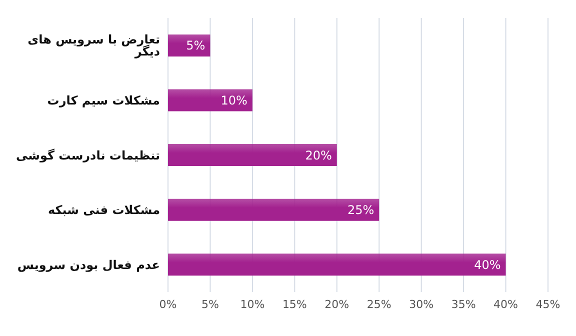 The height and width of the screenshot is (336, 576). What do you see at coordinates (337, 304) in the screenshot?
I see `x-tick-label: 20%` at bounding box center [337, 304].